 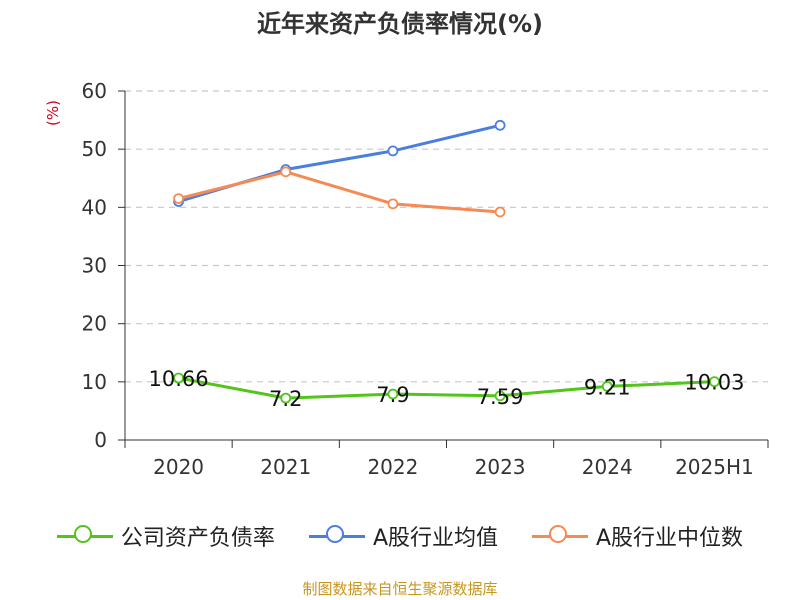 I want to click on legend-item-industry-mean: A股行业均值, so click(x=403, y=536).